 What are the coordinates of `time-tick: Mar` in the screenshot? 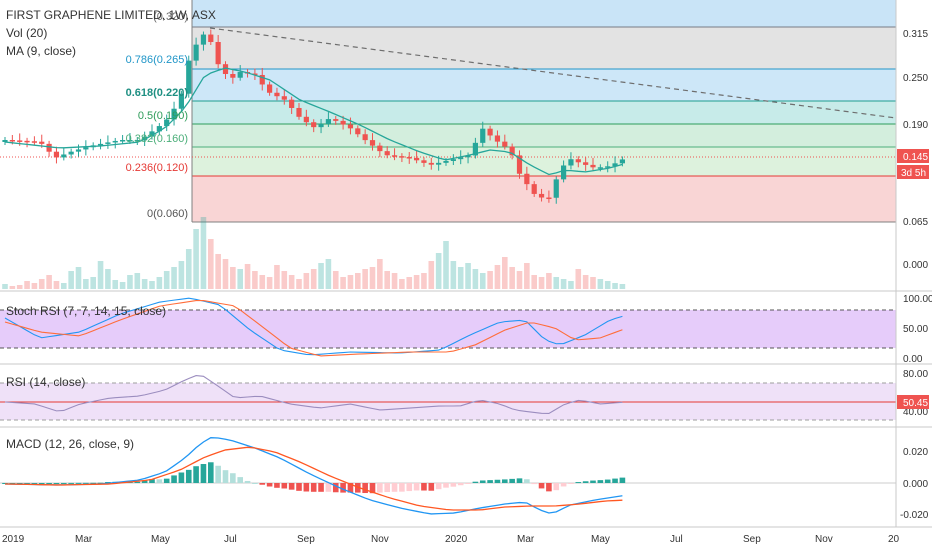 It's located at (84, 539).